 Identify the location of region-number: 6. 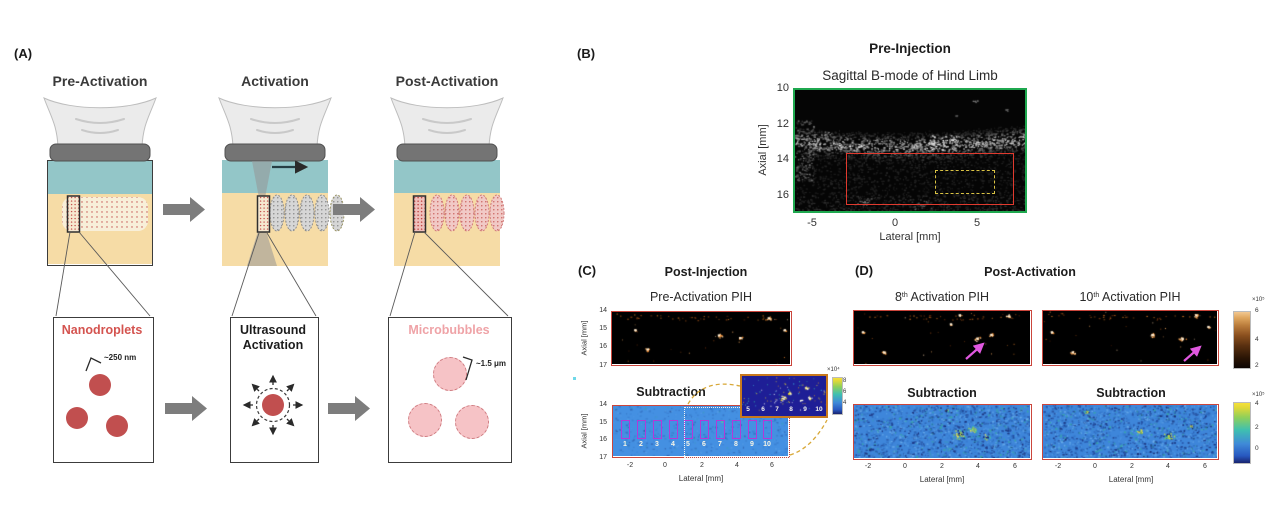
(704, 444).